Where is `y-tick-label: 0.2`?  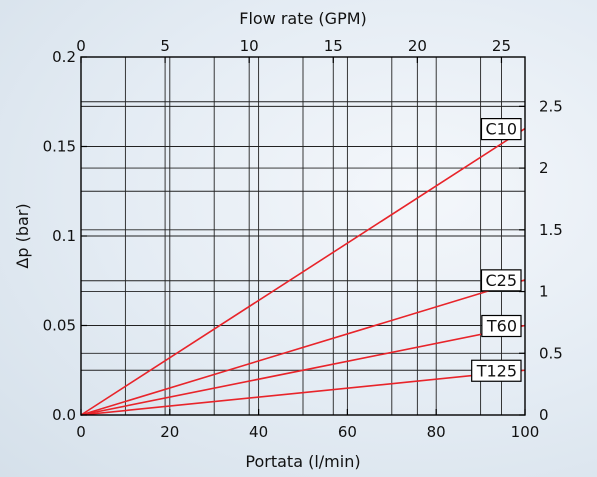
y-tick-label: 0.2 is located at coordinates (64, 57).